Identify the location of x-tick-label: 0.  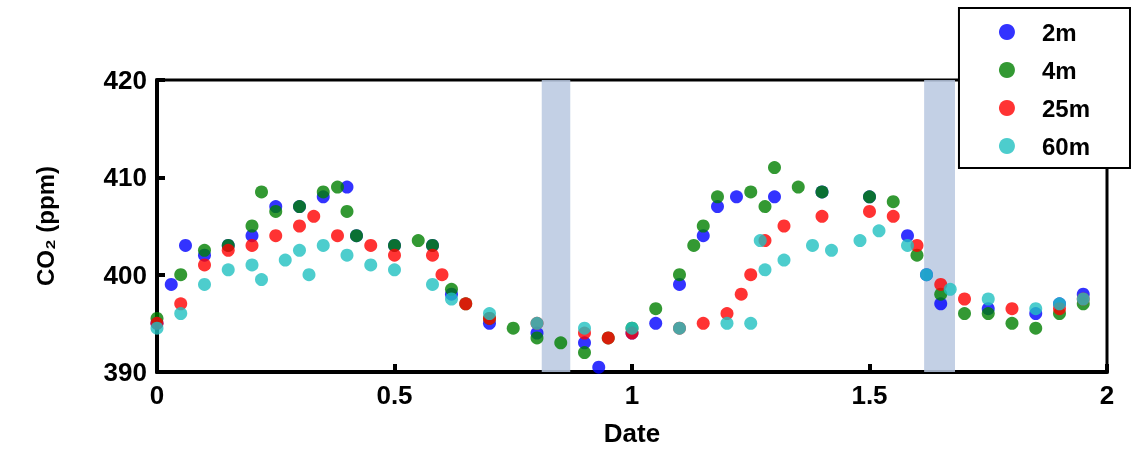
(157, 395).